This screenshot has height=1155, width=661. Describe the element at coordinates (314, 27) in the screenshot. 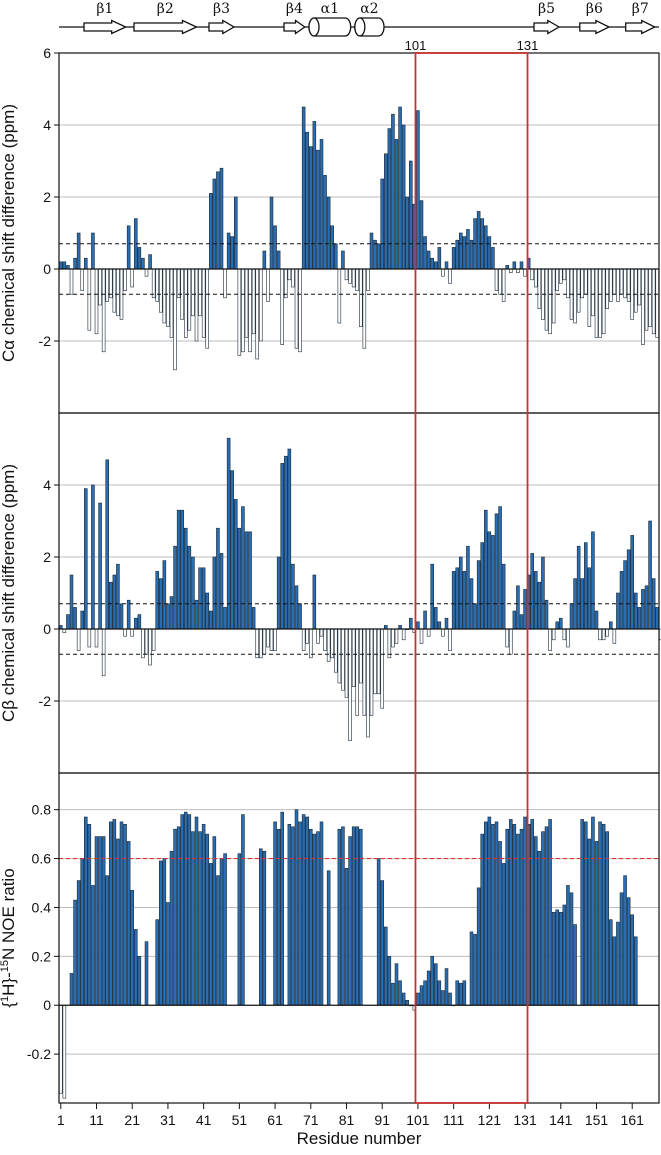

I see `helix-cap` at that location.